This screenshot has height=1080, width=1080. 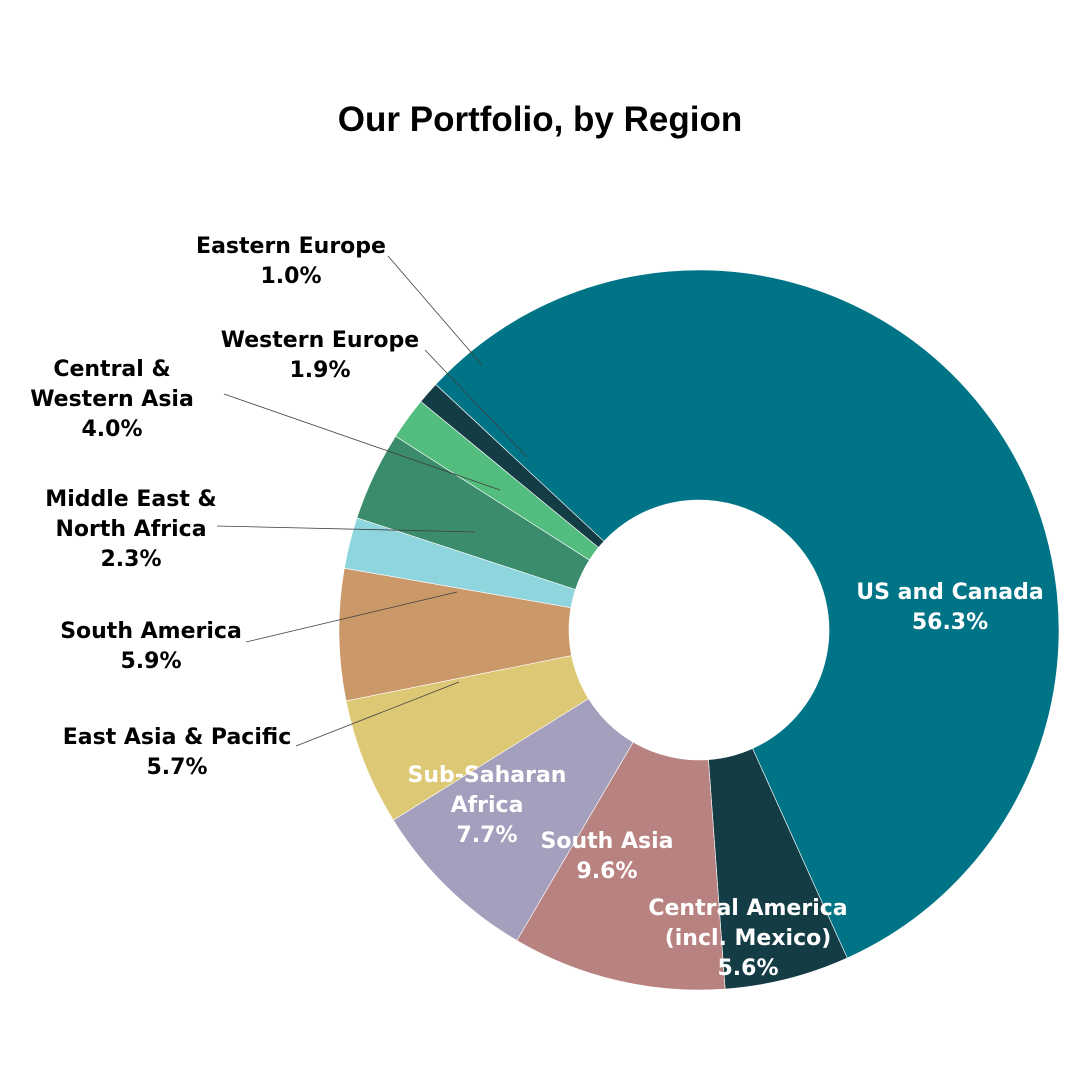 I want to click on data-label-eastern-europe: Eastern Europe 1.0%, so click(x=291, y=261).